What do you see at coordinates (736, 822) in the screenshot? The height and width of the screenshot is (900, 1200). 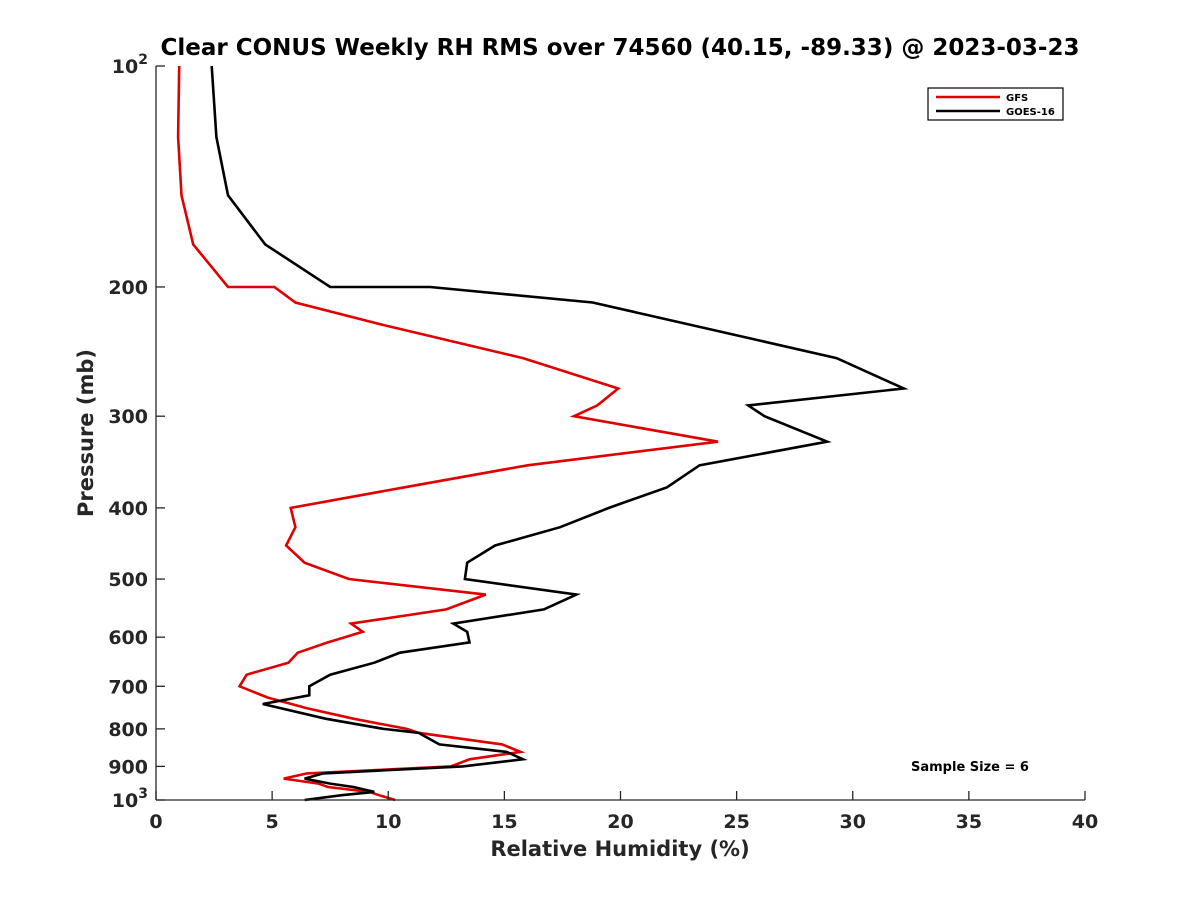 I see `x-tick-label: 25` at bounding box center [736, 822].